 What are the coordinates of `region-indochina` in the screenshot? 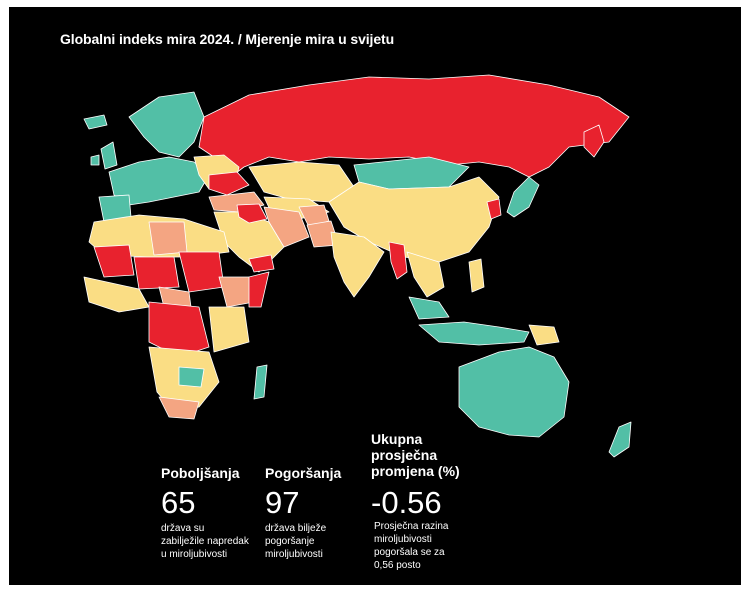 It's located at (425, 274).